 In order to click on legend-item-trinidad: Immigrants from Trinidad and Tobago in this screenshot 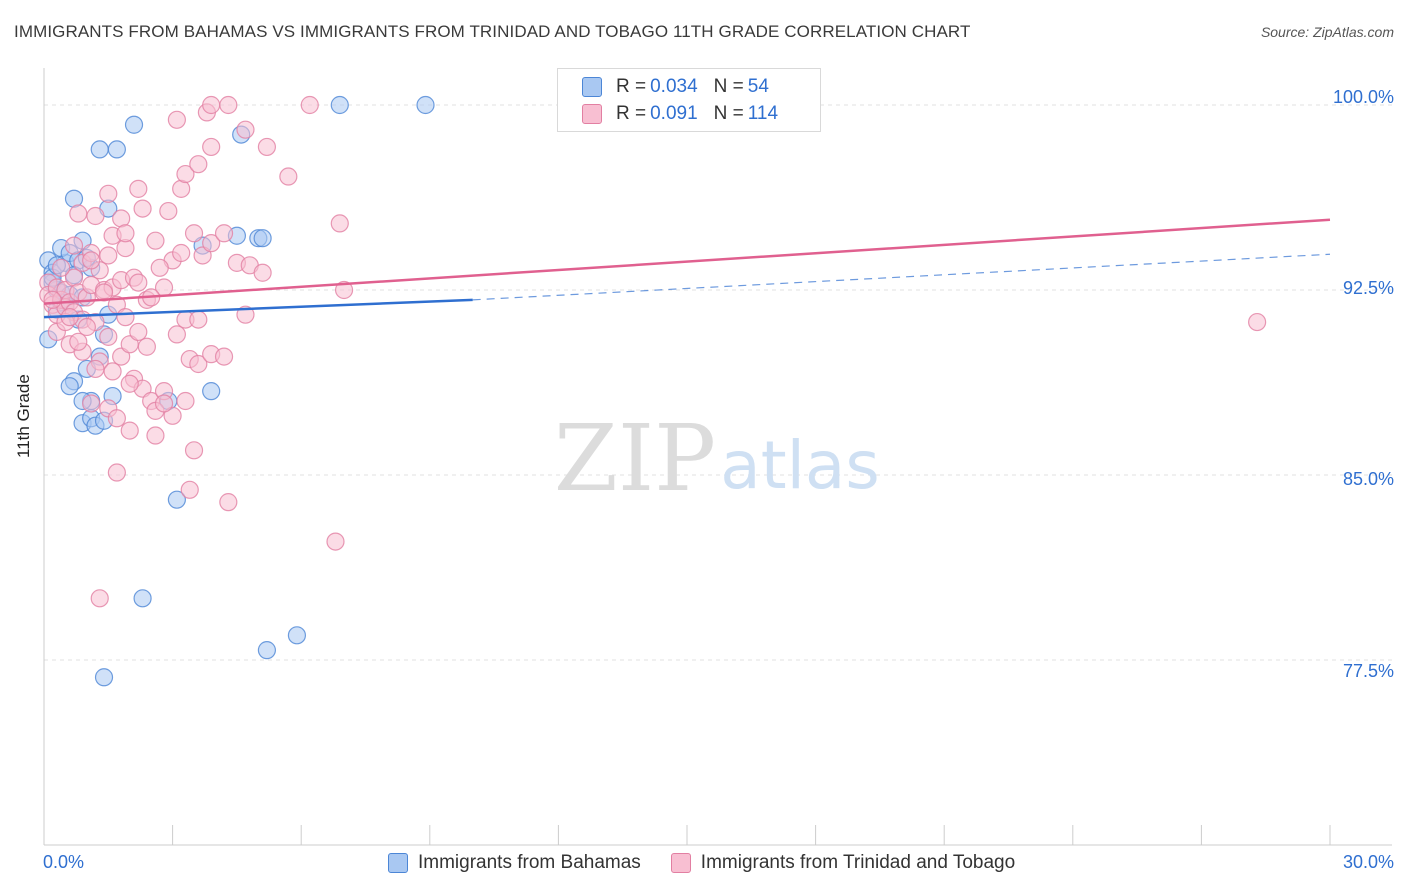, I will do `click(843, 863)`.